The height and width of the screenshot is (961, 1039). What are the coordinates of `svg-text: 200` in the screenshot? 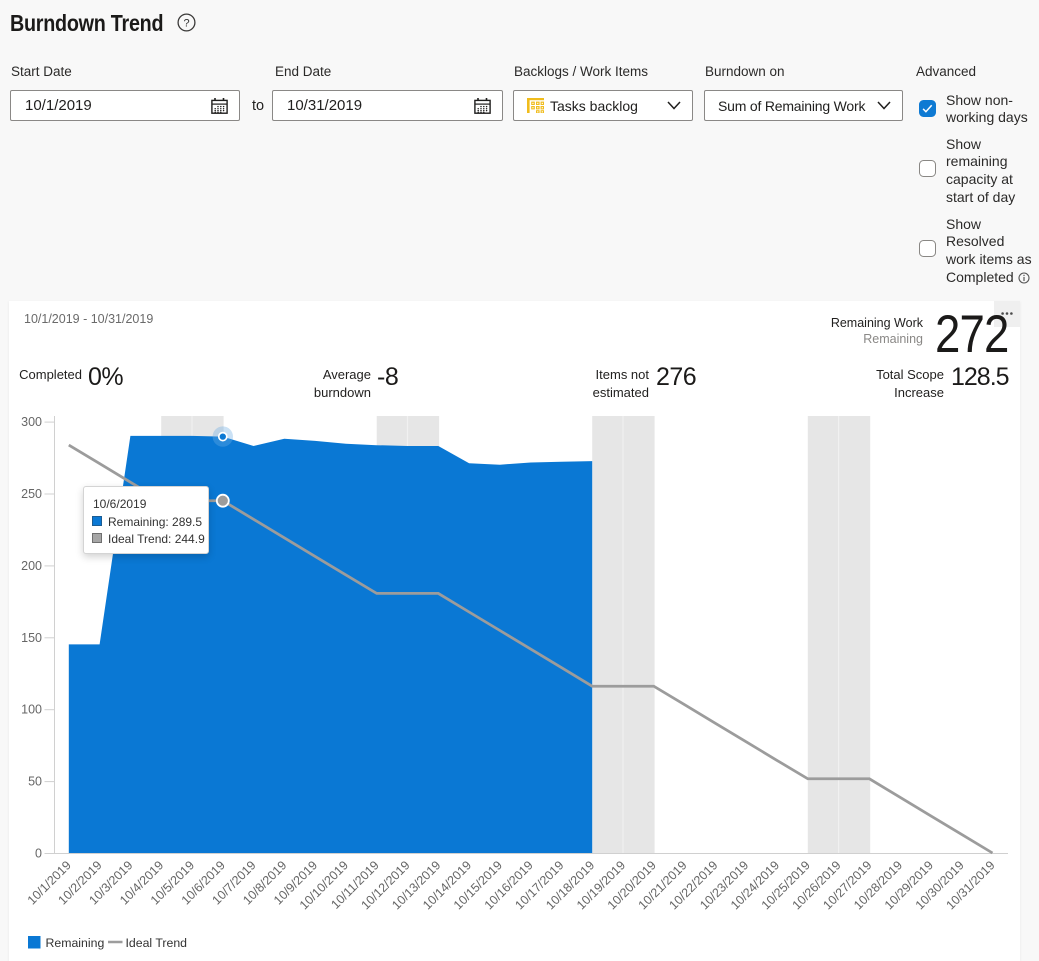 It's located at (31, 566).